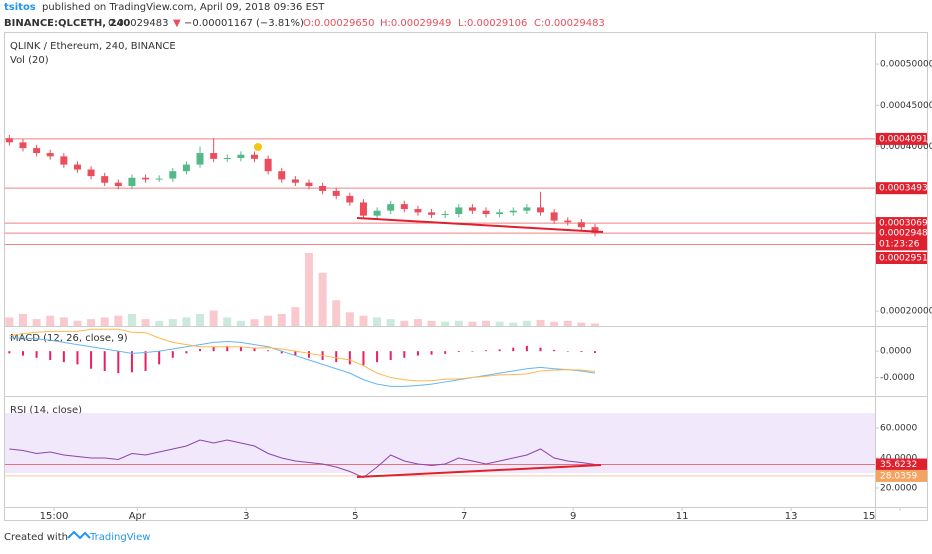 The height and width of the screenshot is (554, 932). I want to click on x-tick-label: 5, so click(355, 516).